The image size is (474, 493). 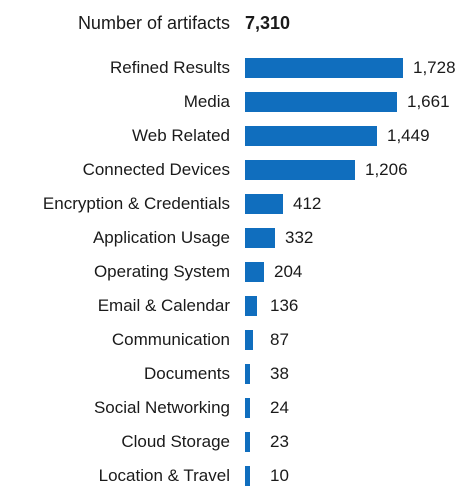 What do you see at coordinates (237, 136) in the screenshot?
I see `bar-row: Web Related 1,449` at bounding box center [237, 136].